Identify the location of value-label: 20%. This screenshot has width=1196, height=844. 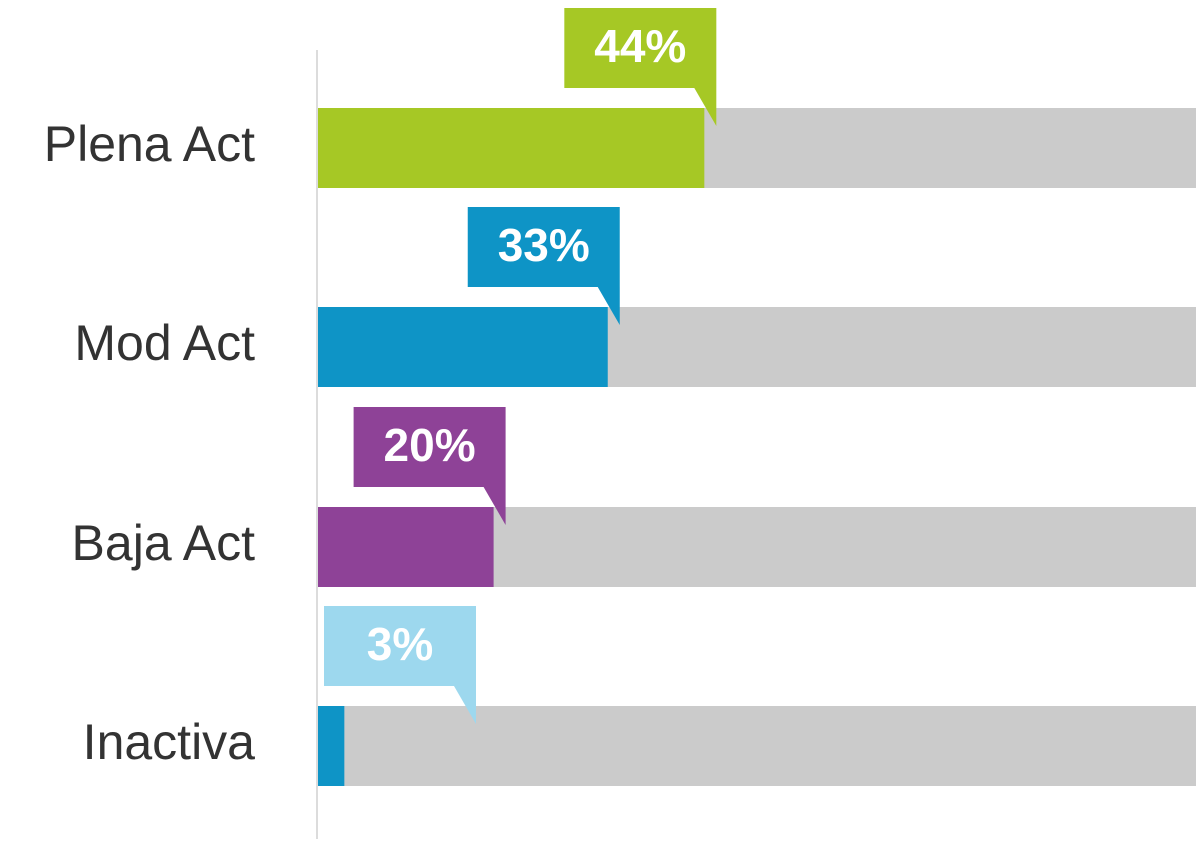
(430, 445).